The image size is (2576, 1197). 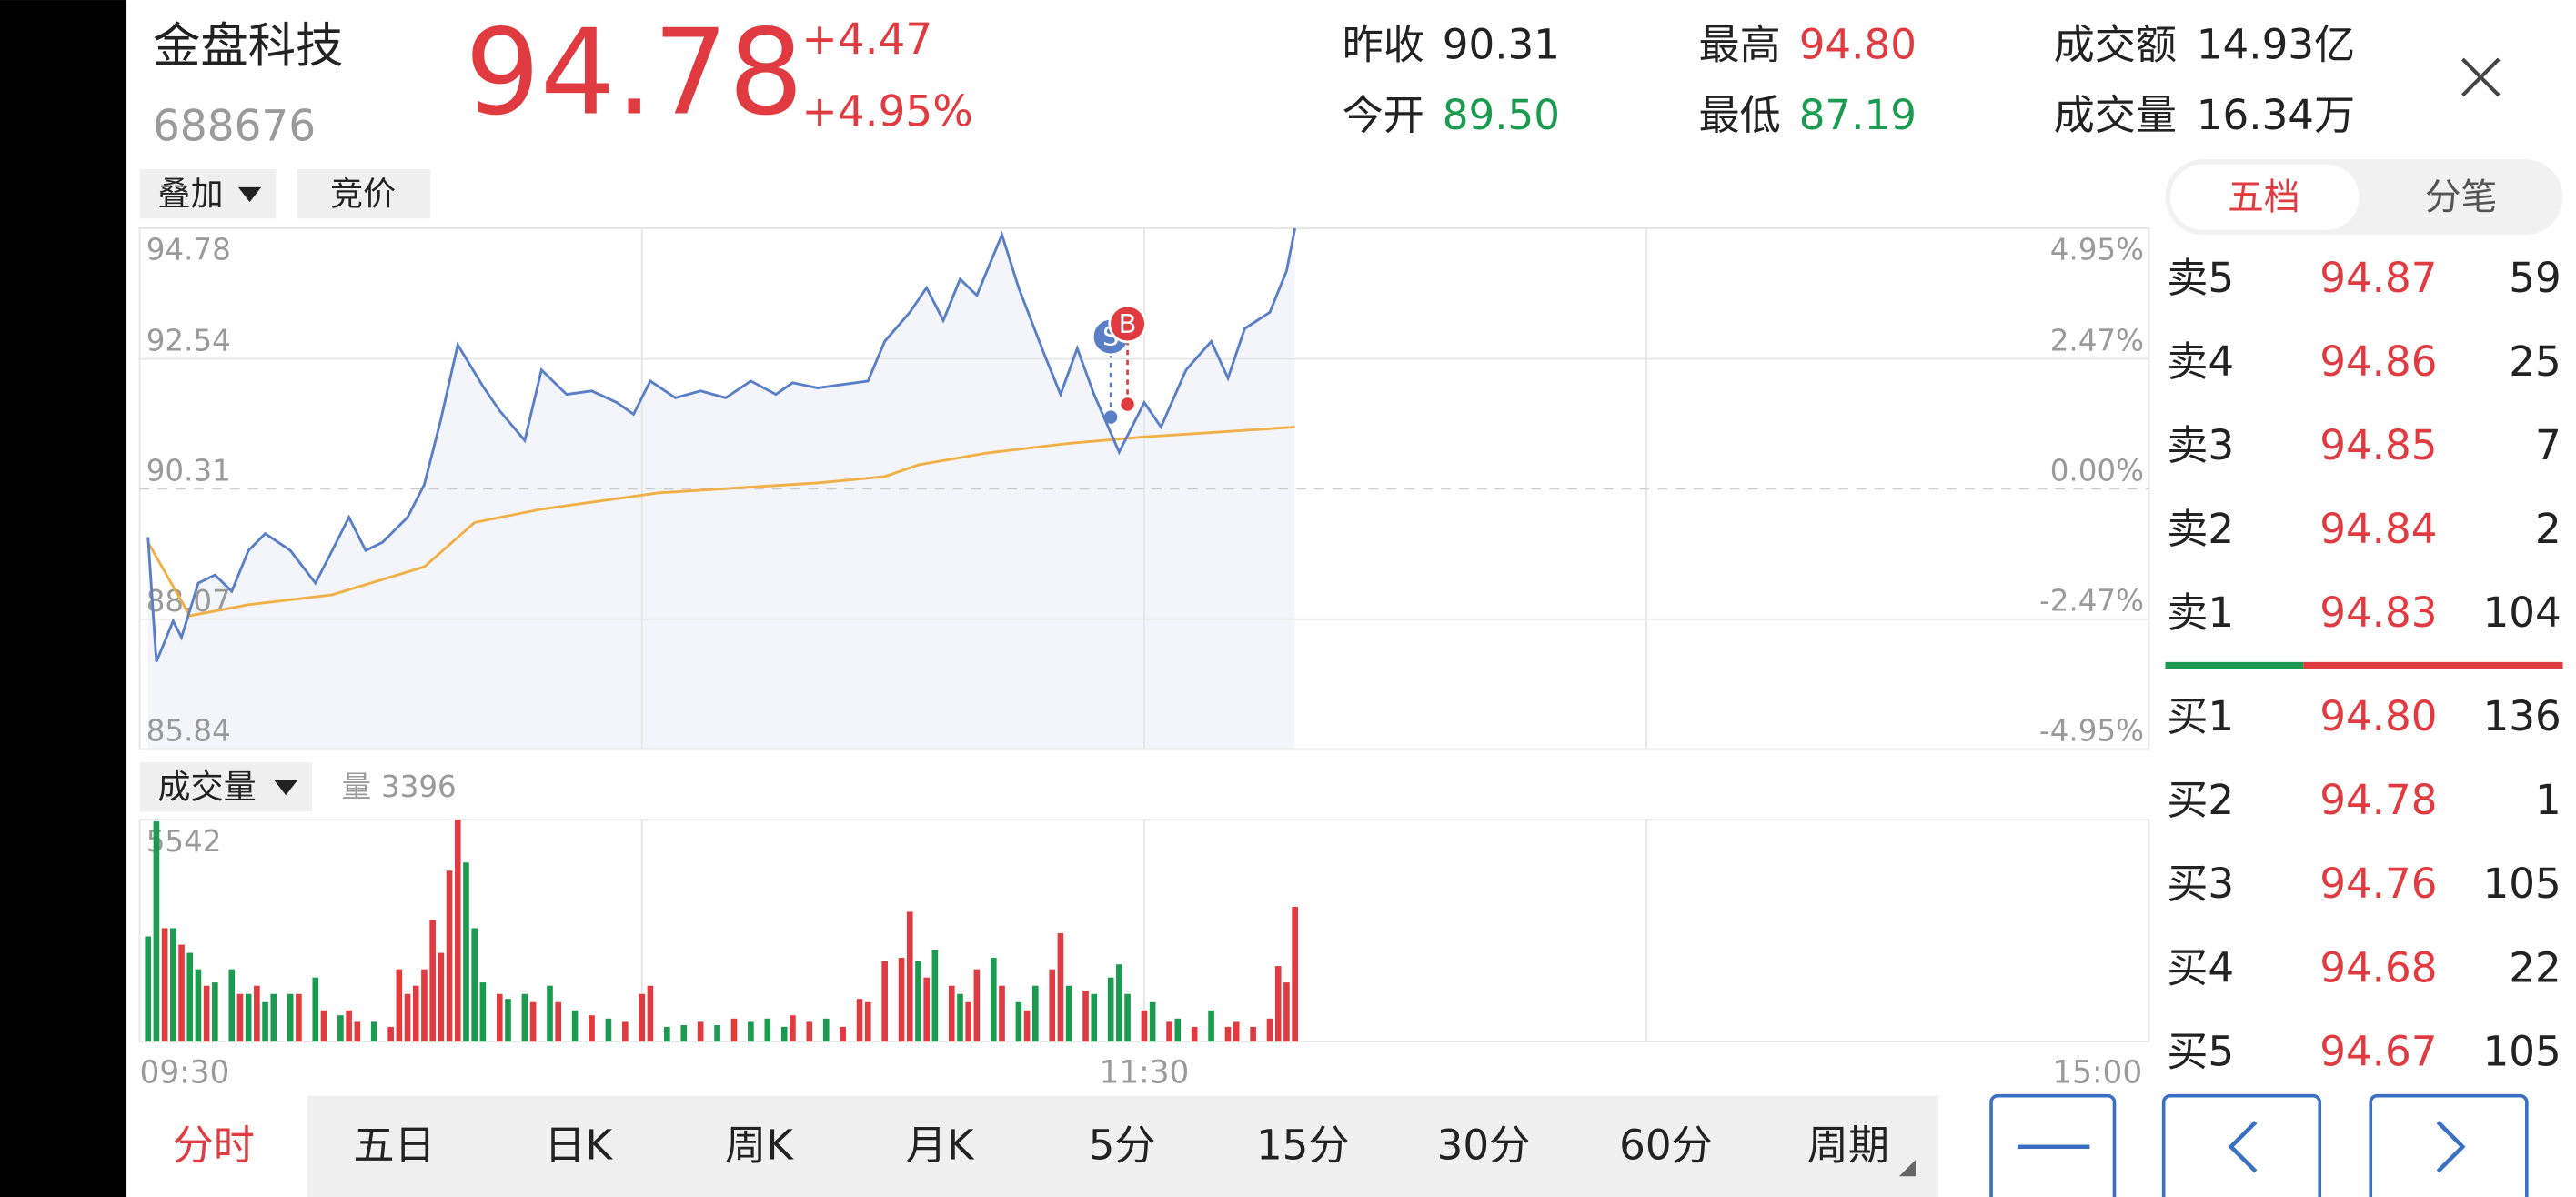 What do you see at coordinates (234, 127) in the screenshot?
I see `stock-code: 688676` at bounding box center [234, 127].